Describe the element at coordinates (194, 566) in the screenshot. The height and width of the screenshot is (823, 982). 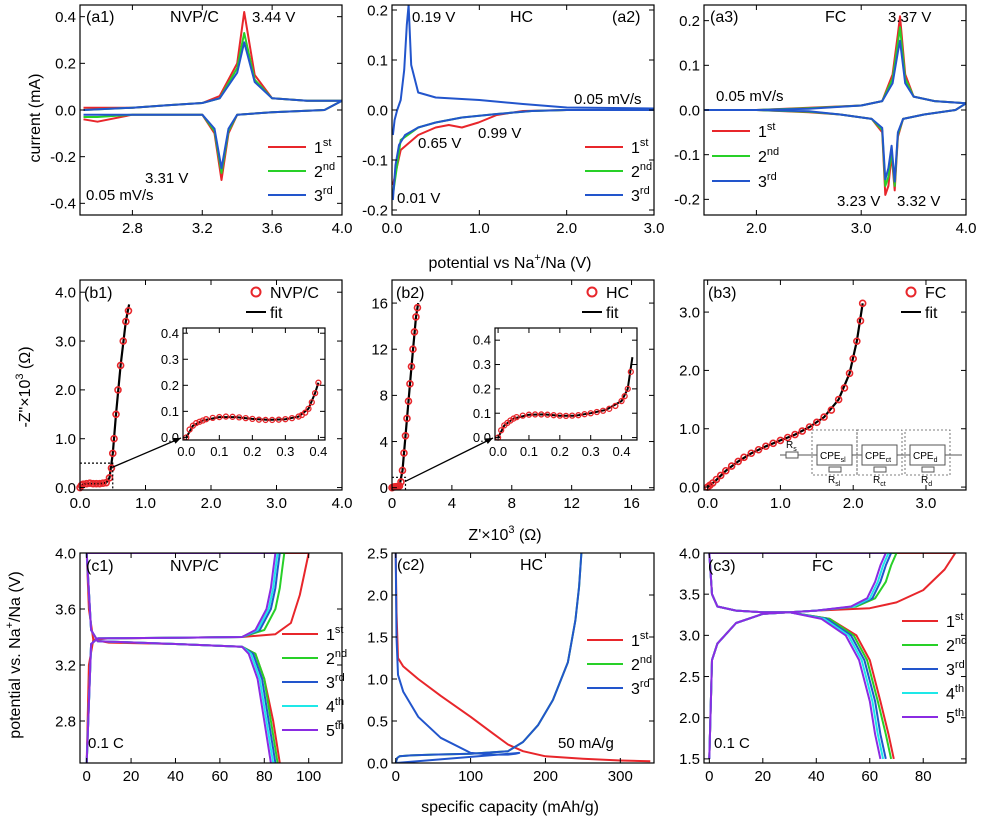
I see `material-label: NVP/C` at that location.